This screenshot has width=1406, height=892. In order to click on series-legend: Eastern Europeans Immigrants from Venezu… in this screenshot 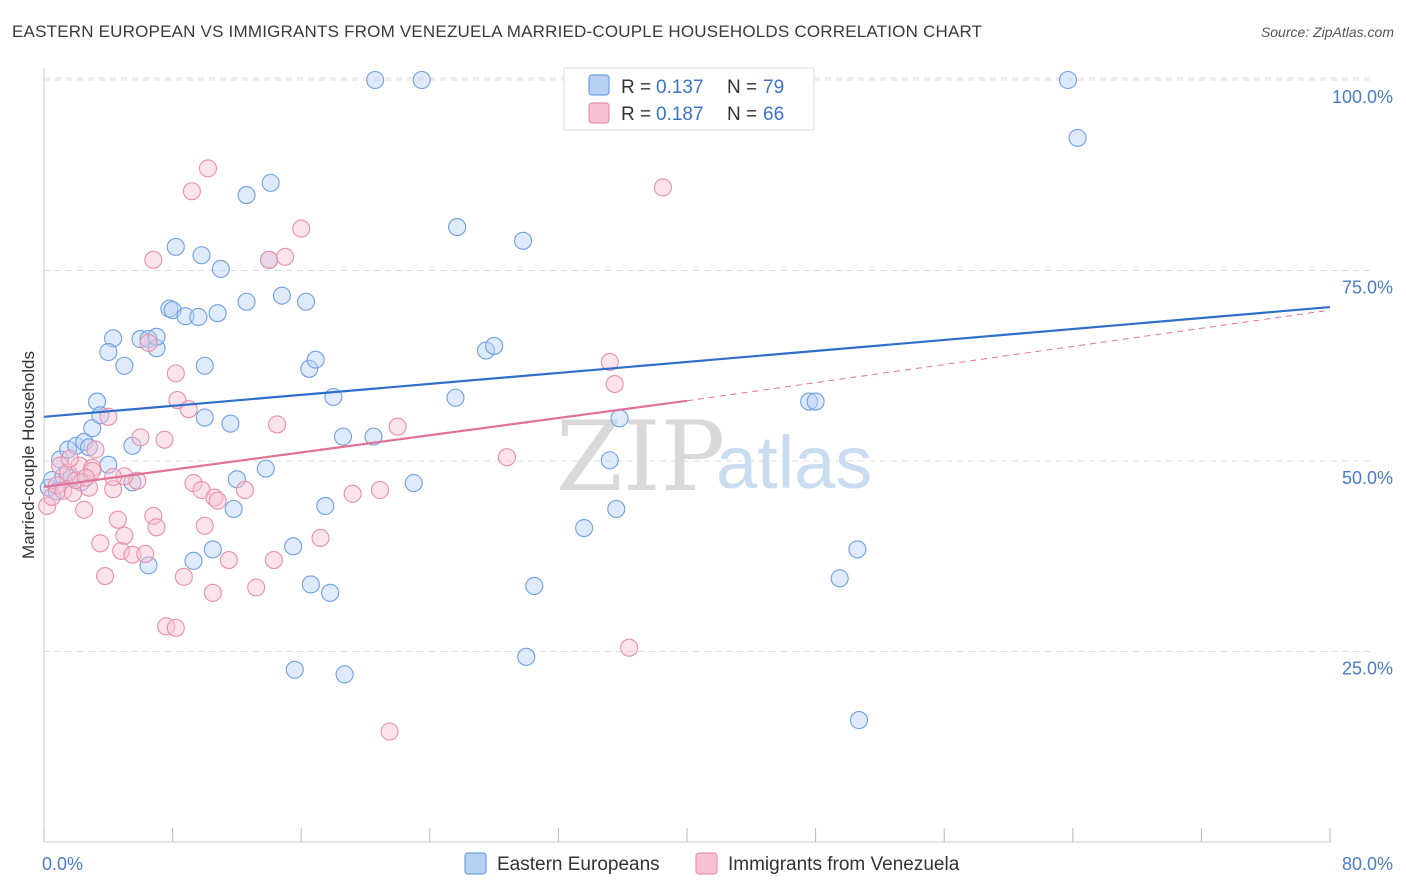, I will do `click(712, 863)`.